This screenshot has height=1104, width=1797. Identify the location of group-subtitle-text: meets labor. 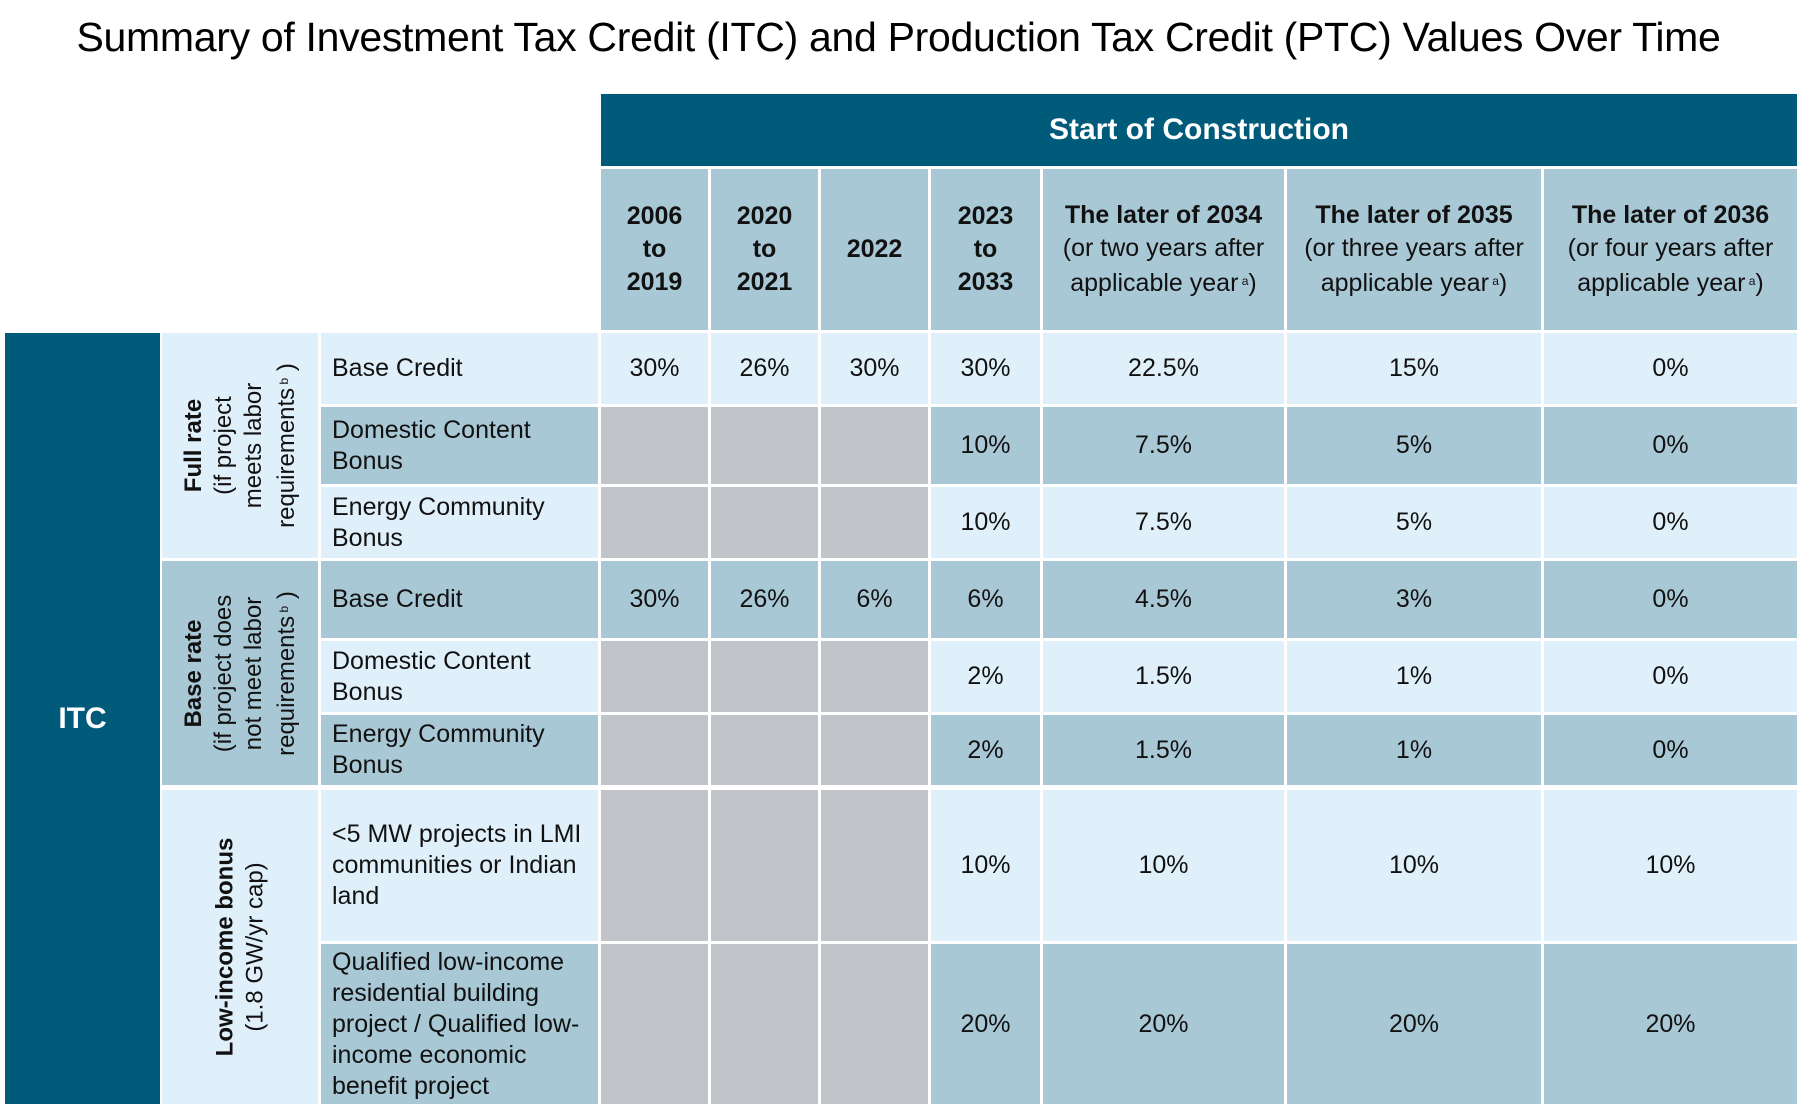
(253, 445).